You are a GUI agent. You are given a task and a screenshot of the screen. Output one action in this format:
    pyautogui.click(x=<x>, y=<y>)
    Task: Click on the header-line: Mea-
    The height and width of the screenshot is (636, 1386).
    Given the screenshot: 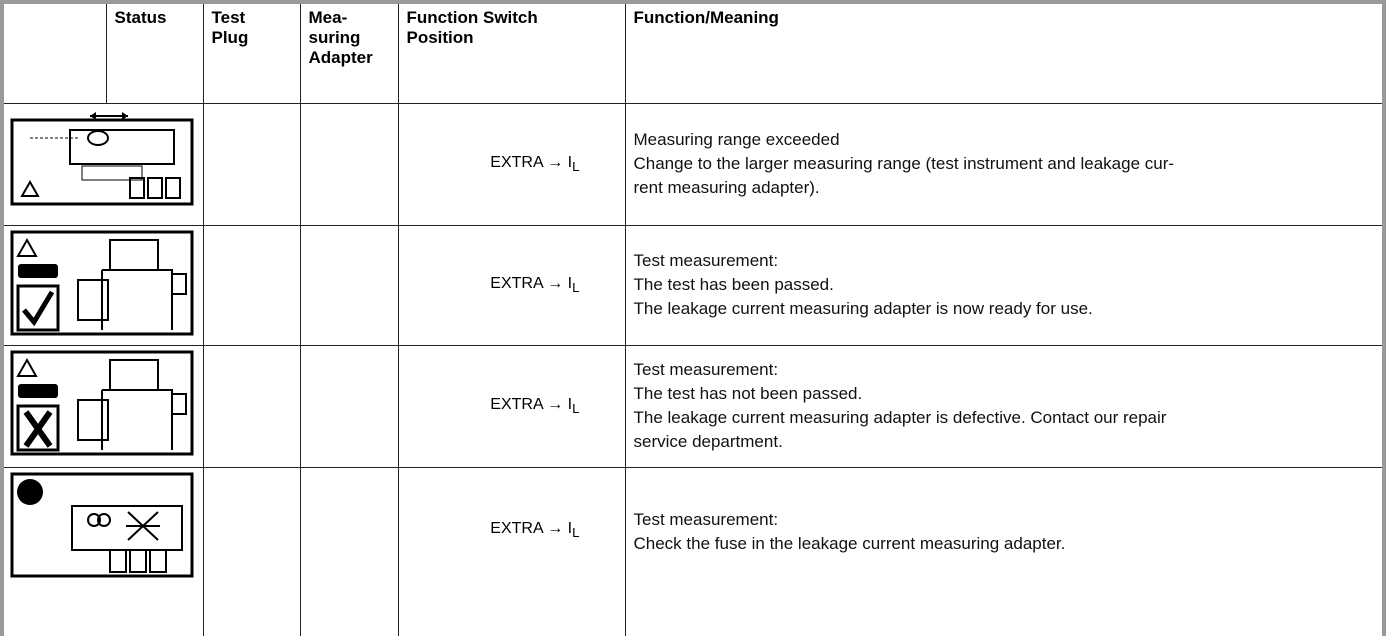 What is the action you would take?
    pyautogui.click(x=328, y=17)
    